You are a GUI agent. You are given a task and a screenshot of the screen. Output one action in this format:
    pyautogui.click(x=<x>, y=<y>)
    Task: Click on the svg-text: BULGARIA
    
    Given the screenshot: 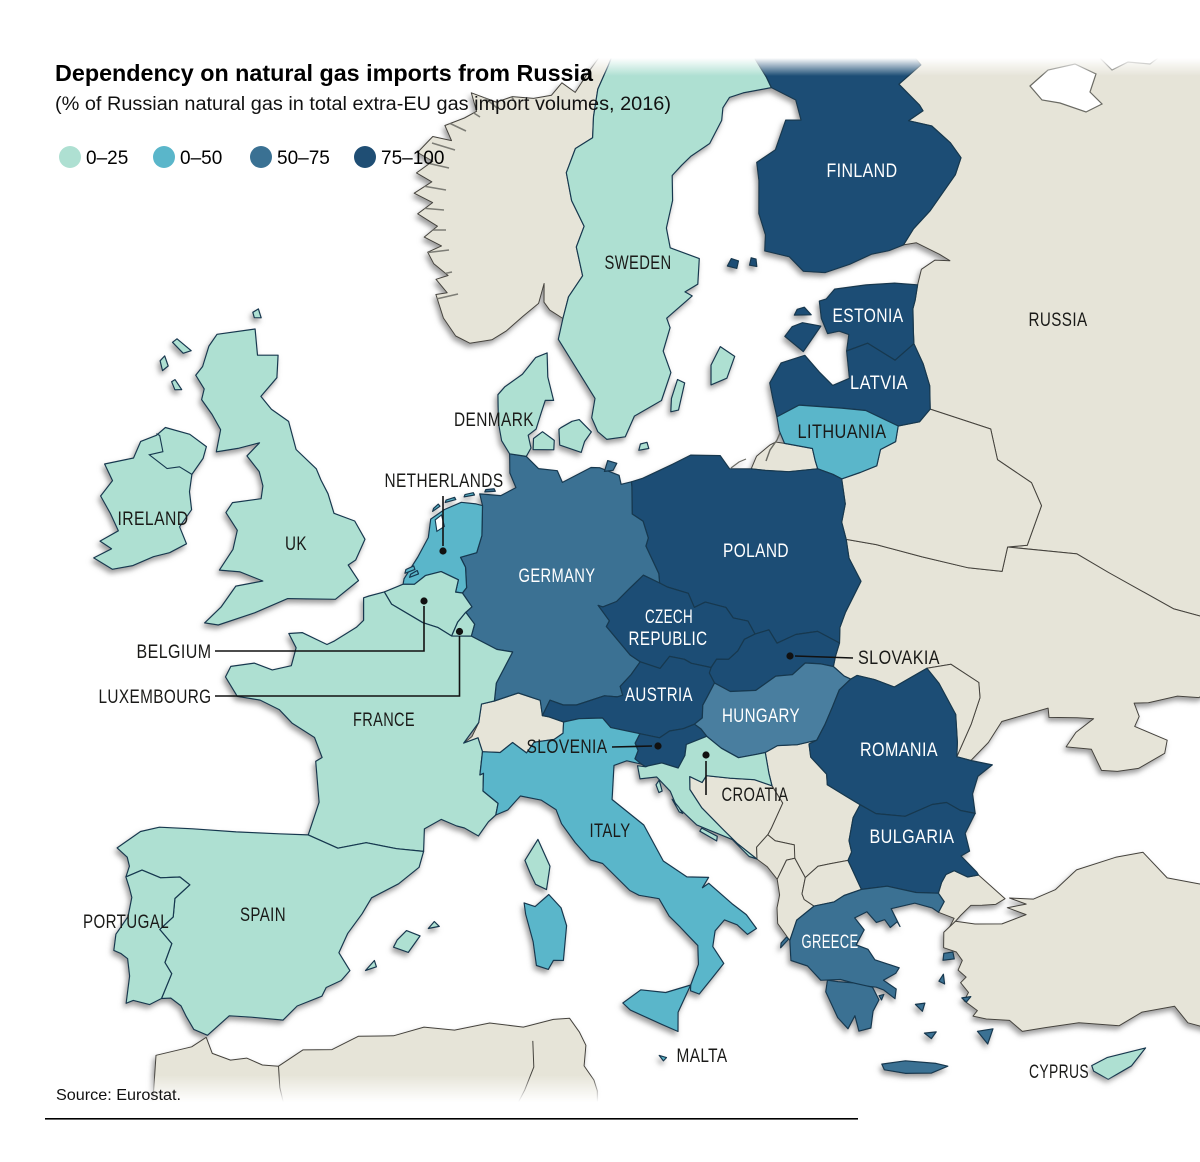 What is the action you would take?
    pyautogui.click(x=912, y=837)
    